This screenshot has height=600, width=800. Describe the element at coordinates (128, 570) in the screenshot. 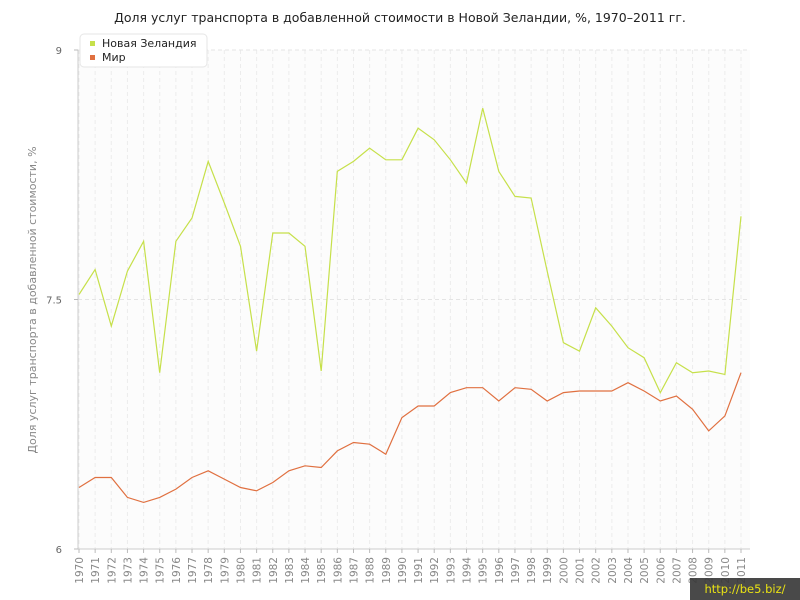

I see `x-tick-label: 1973` at that location.